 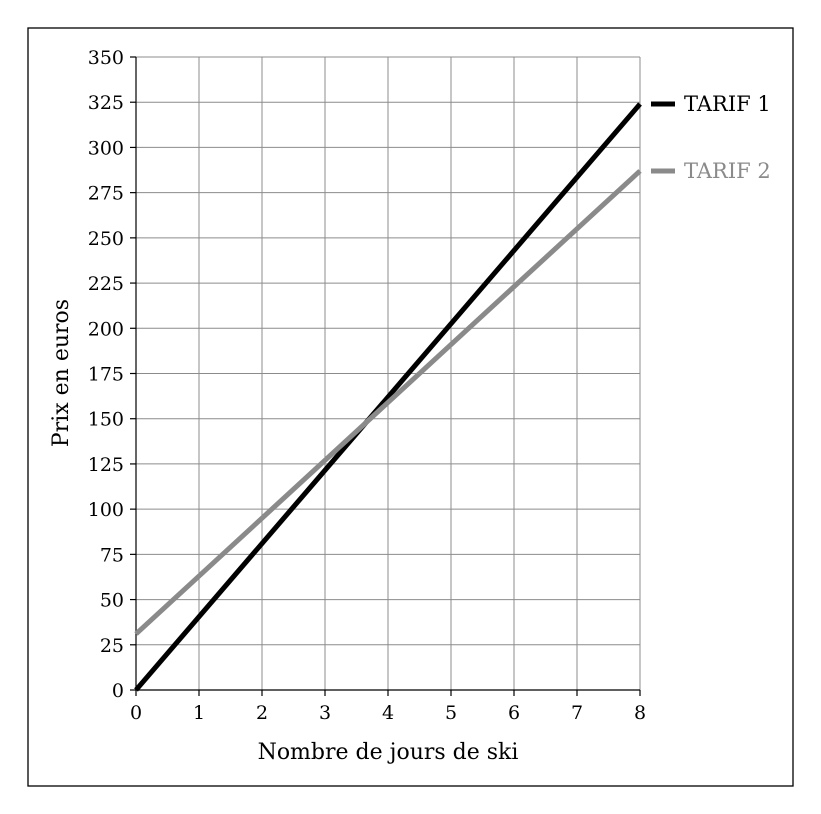 What do you see at coordinates (727, 104) in the screenshot?
I see `legend-label-1: TARIF 1` at bounding box center [727, 104].